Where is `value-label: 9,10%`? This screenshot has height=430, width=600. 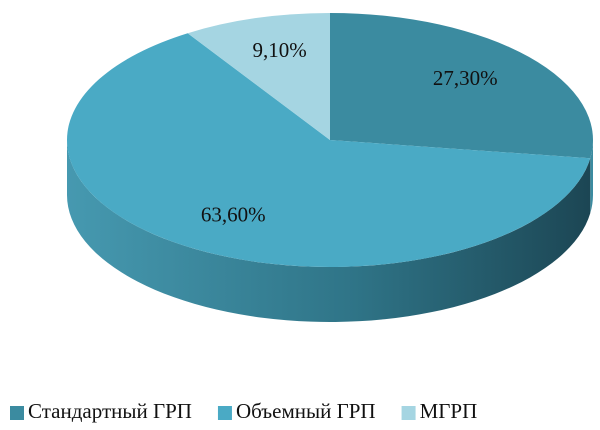
value-label: 9,10% is located at coordinates (279, 50).